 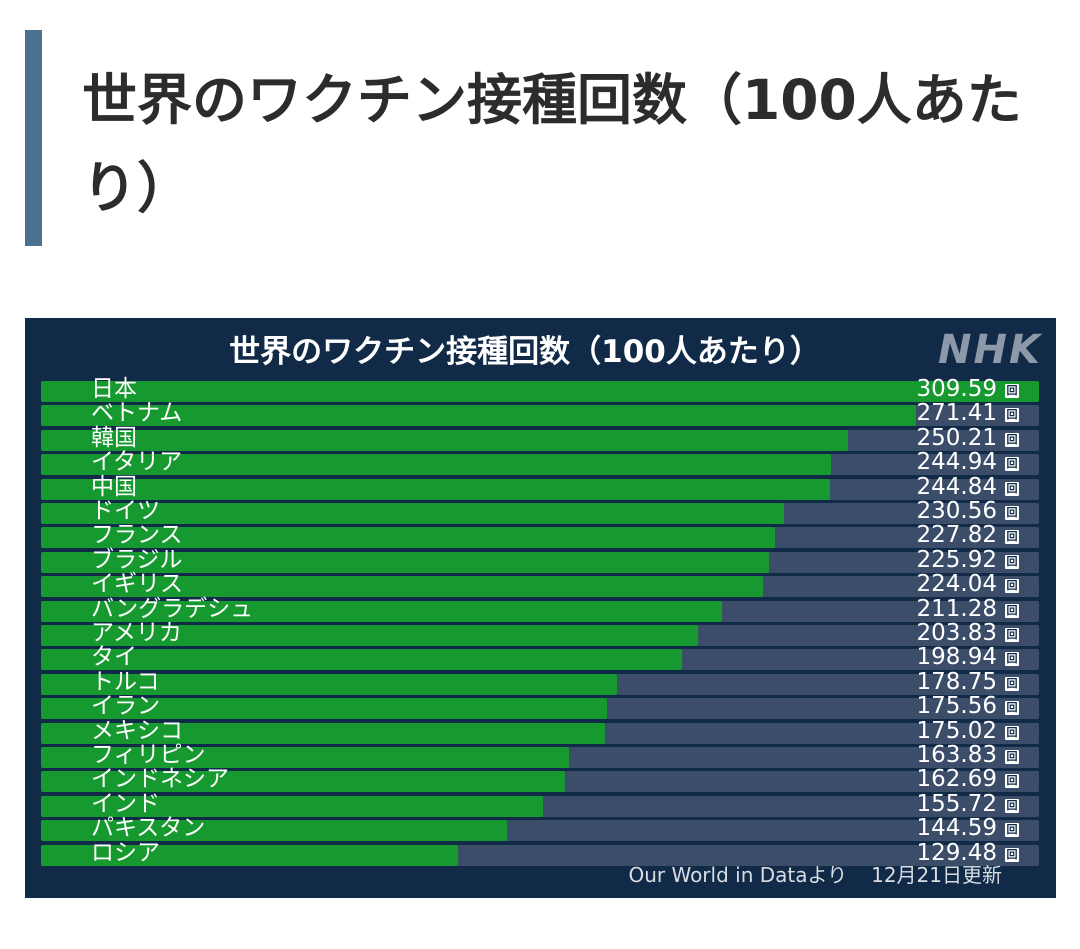 I want to click on bar-category-label: イラン, so click(x=125, y=706).